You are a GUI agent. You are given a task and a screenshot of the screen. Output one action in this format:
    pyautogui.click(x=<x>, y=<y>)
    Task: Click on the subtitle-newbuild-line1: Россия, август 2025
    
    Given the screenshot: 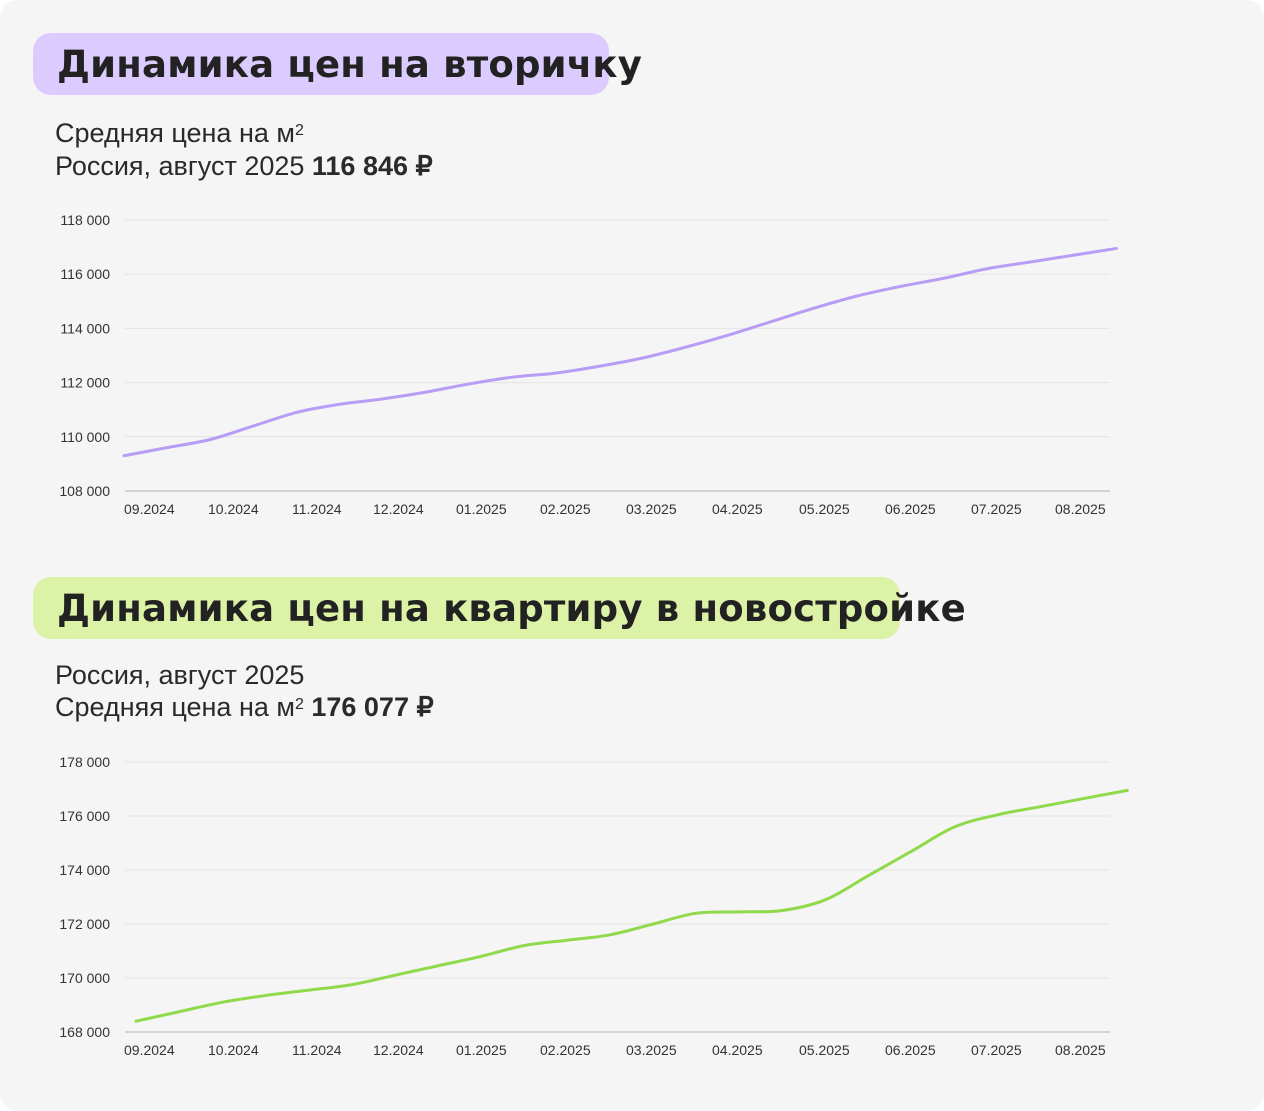 What is the action you would take?
    pyautogui.click(x=179, y=675)
    